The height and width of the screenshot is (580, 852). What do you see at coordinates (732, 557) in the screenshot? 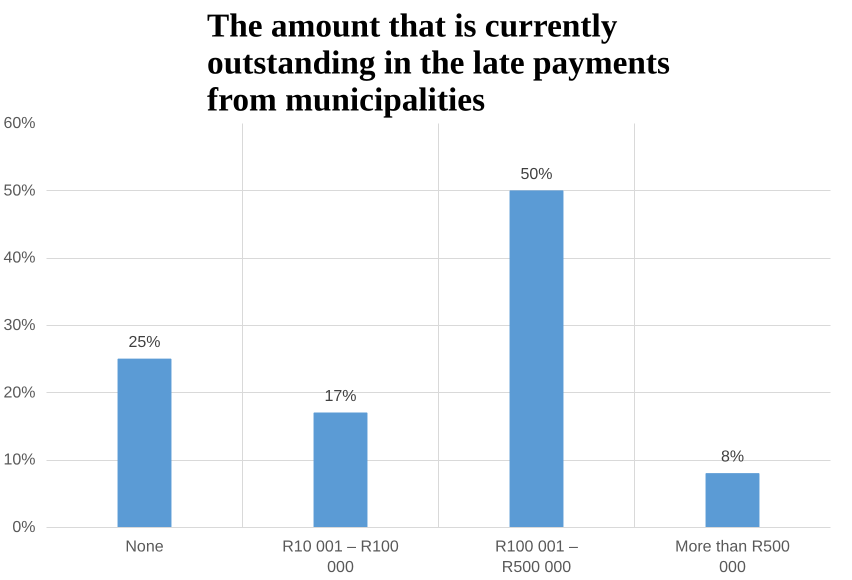
I see `x-tick-label: More than R500 000` at bounding box center [732, 557].